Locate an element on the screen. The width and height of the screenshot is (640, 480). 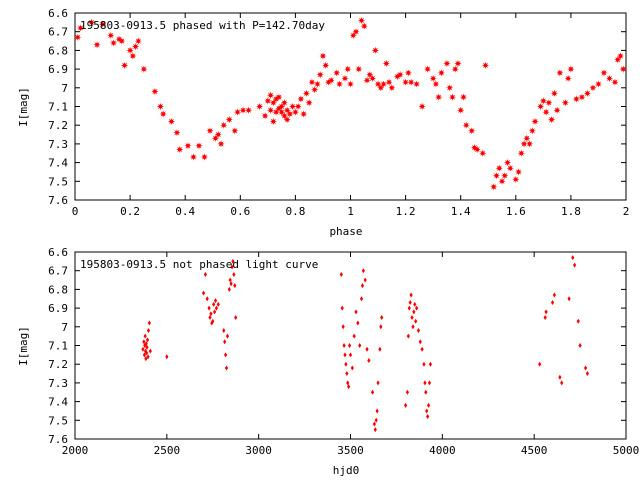
chart-title: 195803-0913.5 phased with P=142.70day is located at coordinates (202, 25).